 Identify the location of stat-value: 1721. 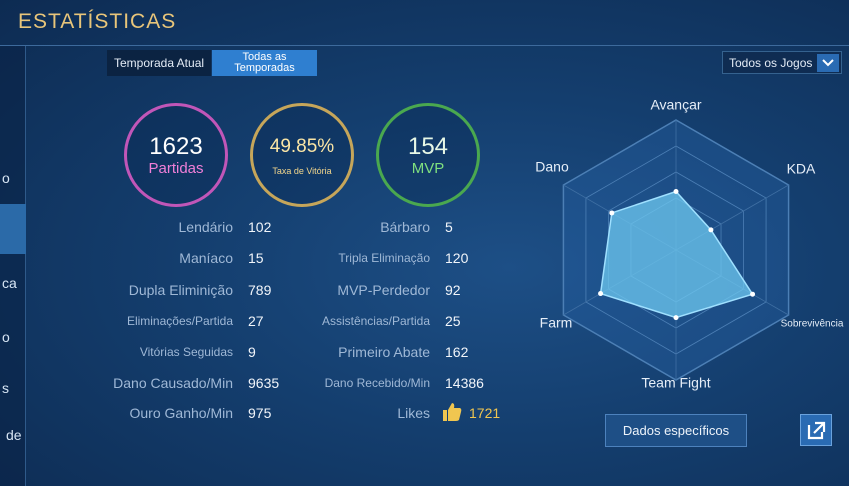
(485, 413).